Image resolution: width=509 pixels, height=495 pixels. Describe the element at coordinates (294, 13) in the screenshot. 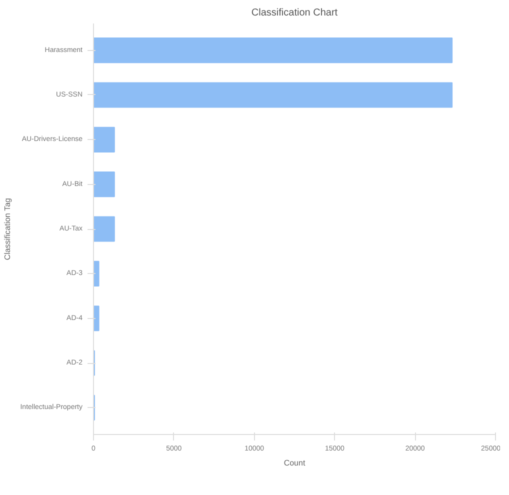

I see `chart-title: Classification Chart` at that location.